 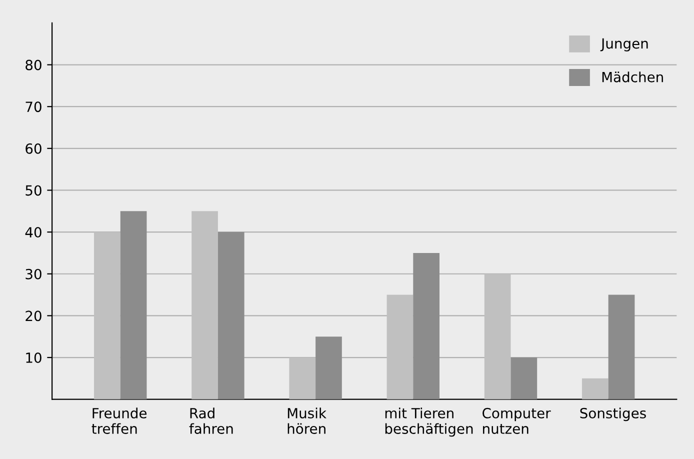 What do you see at coordinates (34, 65) in the screenshot?
I see `y-tick-label: 80` at bounding box center [34, 65].